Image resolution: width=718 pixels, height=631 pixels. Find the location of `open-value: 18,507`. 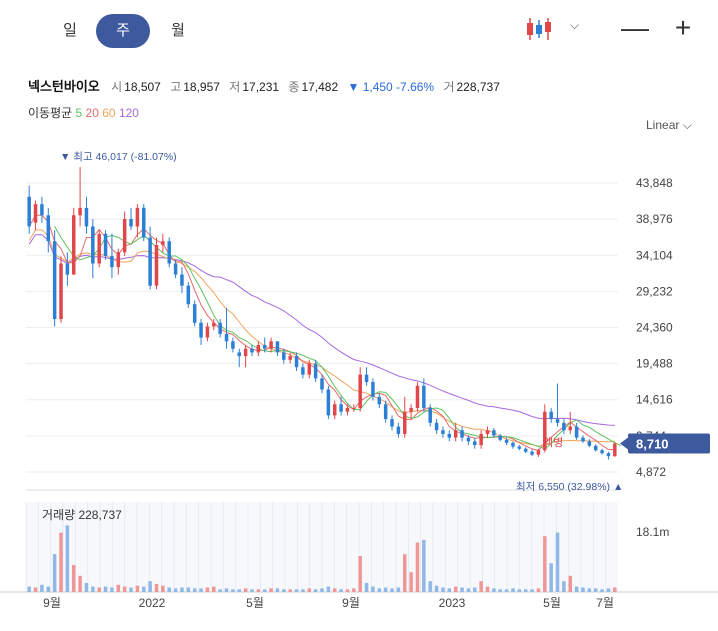

open-value: 18,507 is located at coordinates (142, 87).